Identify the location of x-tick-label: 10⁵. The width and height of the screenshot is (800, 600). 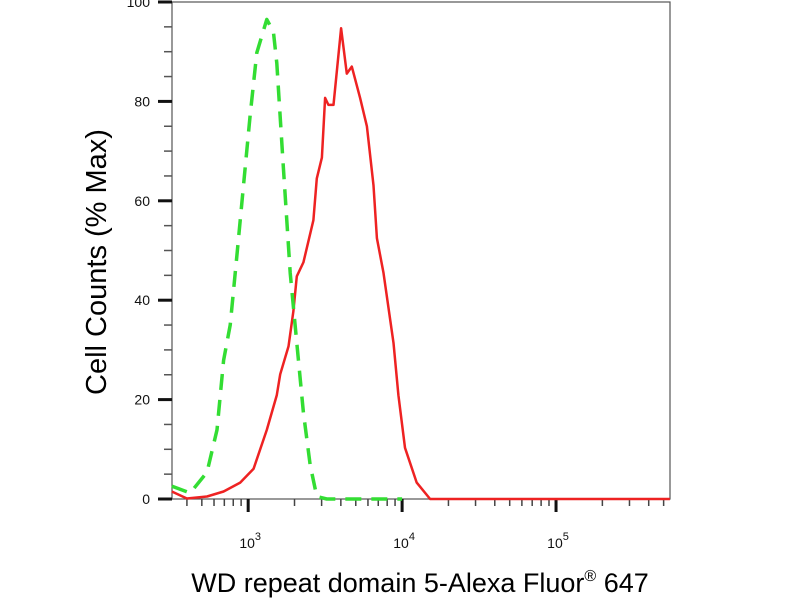
(558, 541).